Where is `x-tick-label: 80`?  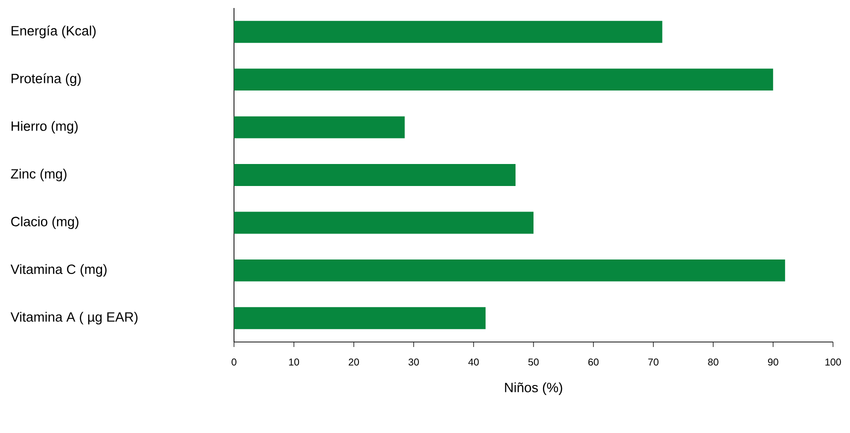
x-tick-label: 80 is located at coordinates (713, 362).